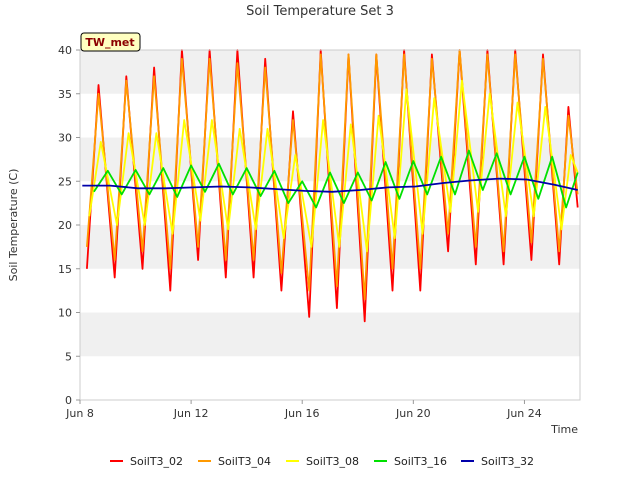 The image size is (640, 480). I want to click on x-tick-label: Jun 12, so click(191, 413).